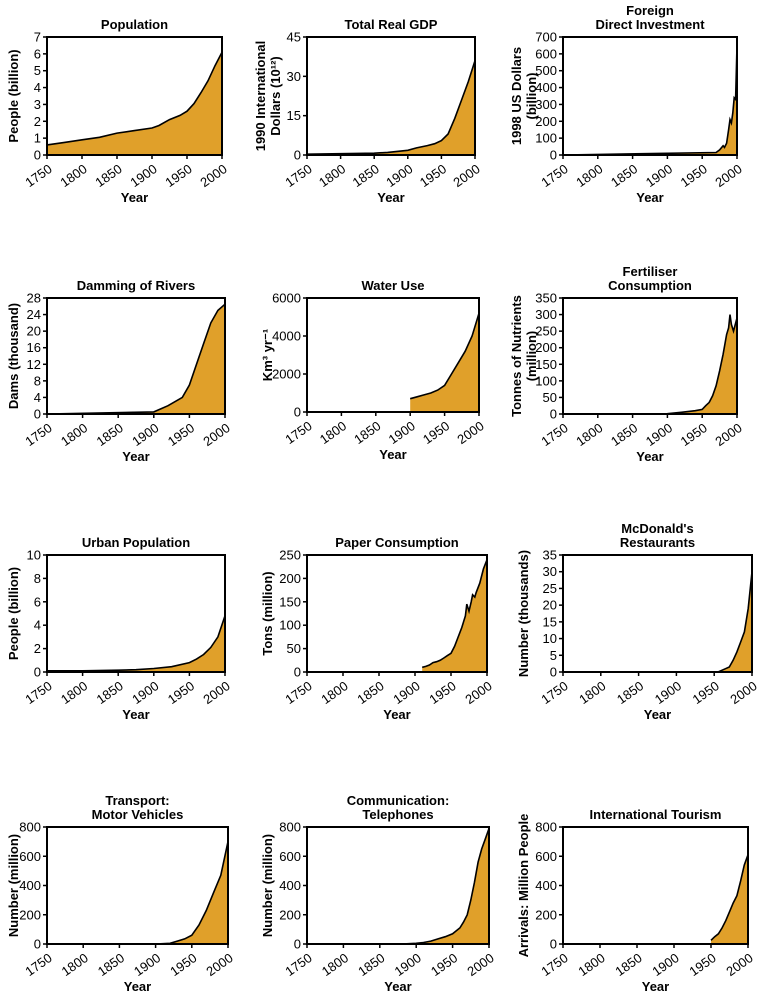  What do you see at coordinates (294, 115) in the screenshot?
I see `y-tick-label: 15` at bounding box center [294, 115].